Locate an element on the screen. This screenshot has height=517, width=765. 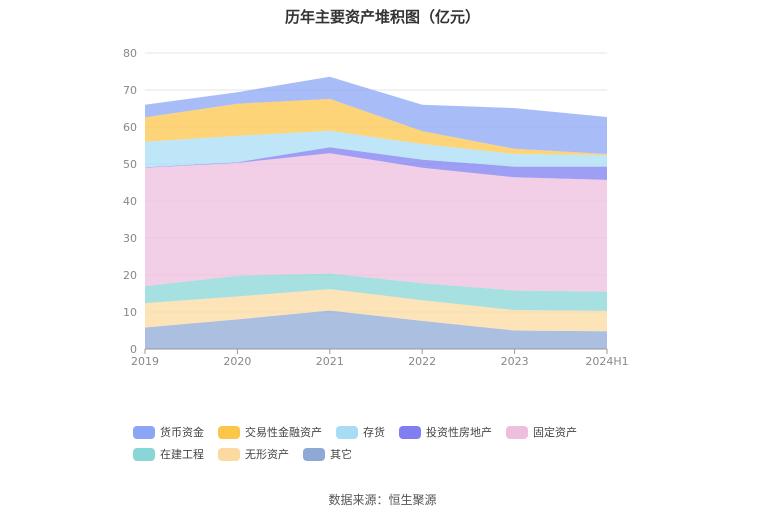
legend-item-construction: 在建工程 is located at coordinates (168, 454).